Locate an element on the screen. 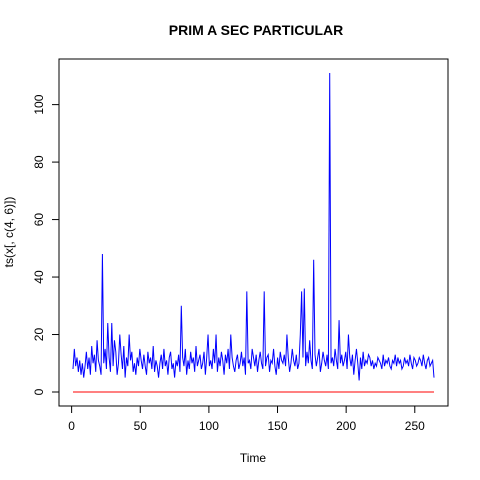 The width and height of the screenshot is (480, 480). y-tick-label: 80 is located at coordinates (39, 162).